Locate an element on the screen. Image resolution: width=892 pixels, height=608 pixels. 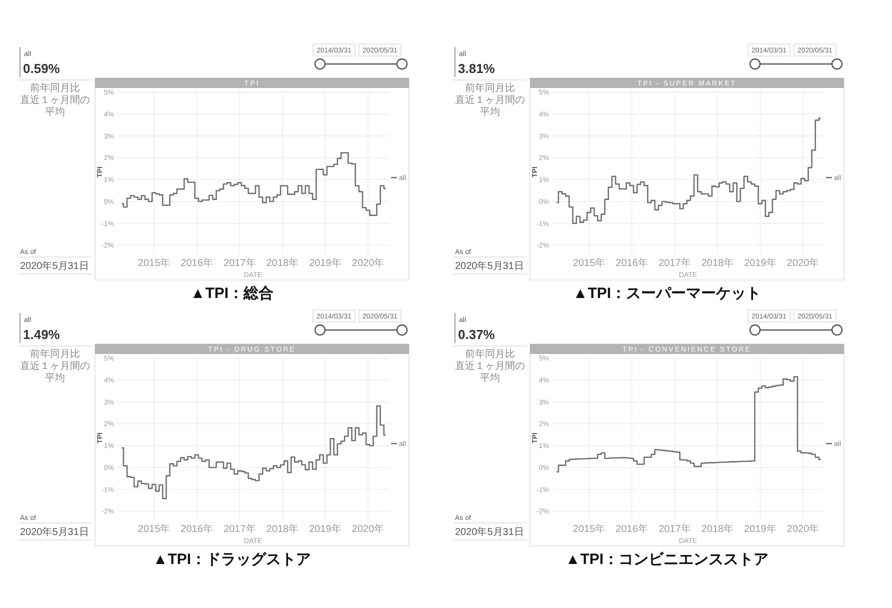
text: 0.59% is located at coordinates (41, 68).